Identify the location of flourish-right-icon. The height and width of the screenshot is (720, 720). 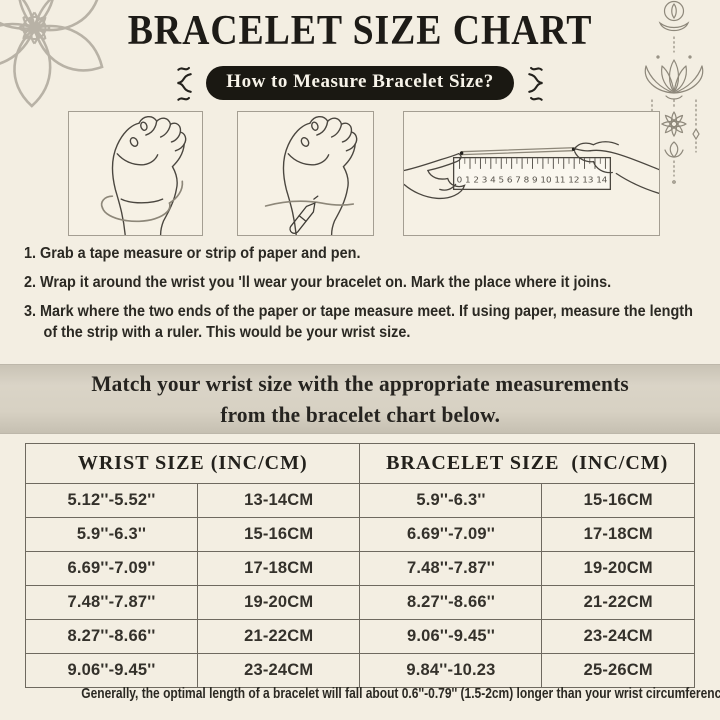
(535, 83).